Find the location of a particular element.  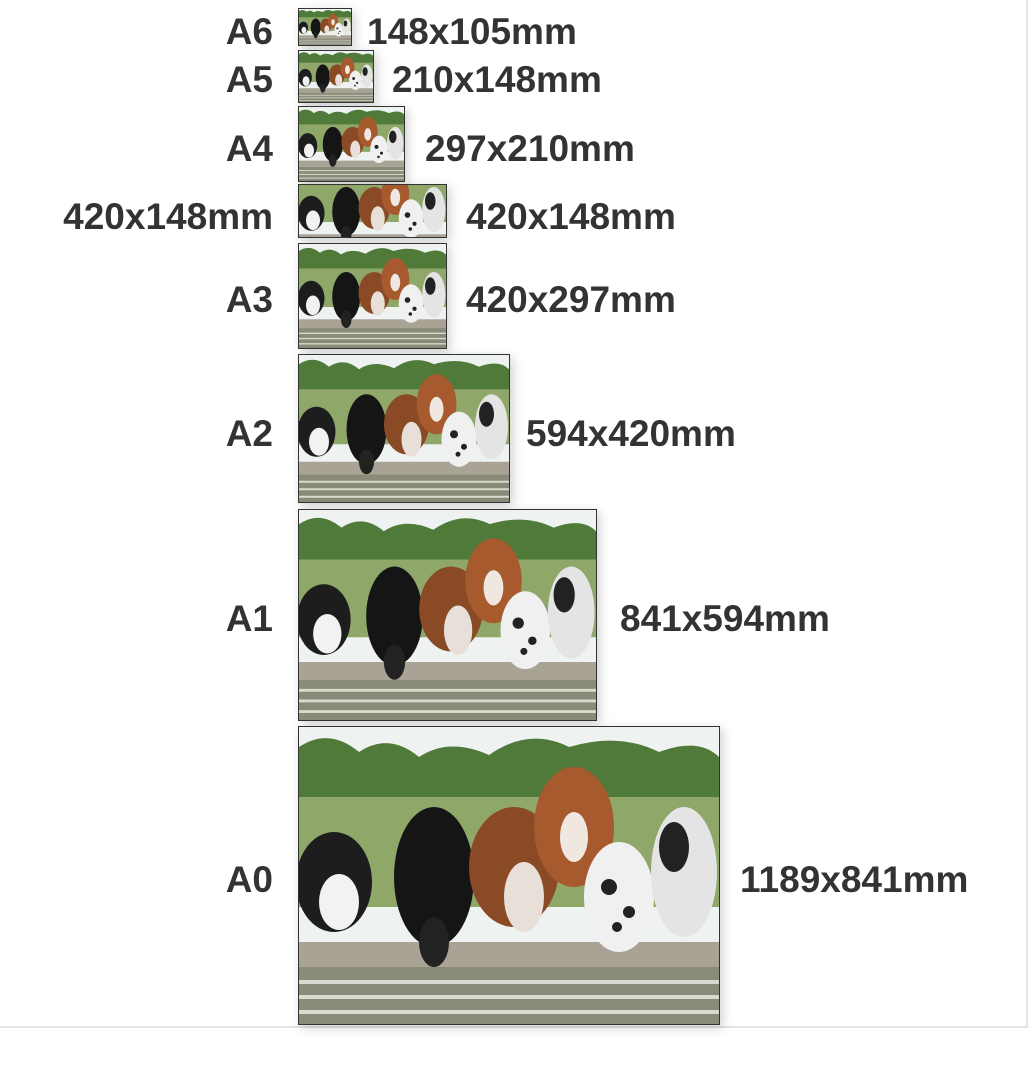

photo-a6 is located at coordinates (325, 27).